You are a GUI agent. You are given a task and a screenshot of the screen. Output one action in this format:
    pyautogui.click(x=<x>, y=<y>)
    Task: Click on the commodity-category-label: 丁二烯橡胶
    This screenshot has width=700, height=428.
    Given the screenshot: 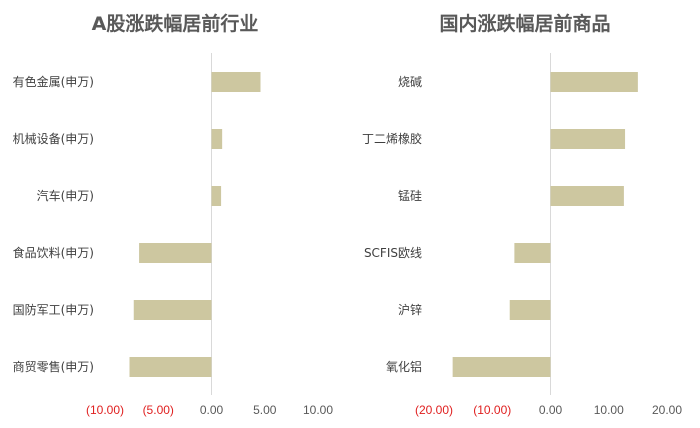 What is the action you would take?
    pyautogui.click(x=392, y=138)
    